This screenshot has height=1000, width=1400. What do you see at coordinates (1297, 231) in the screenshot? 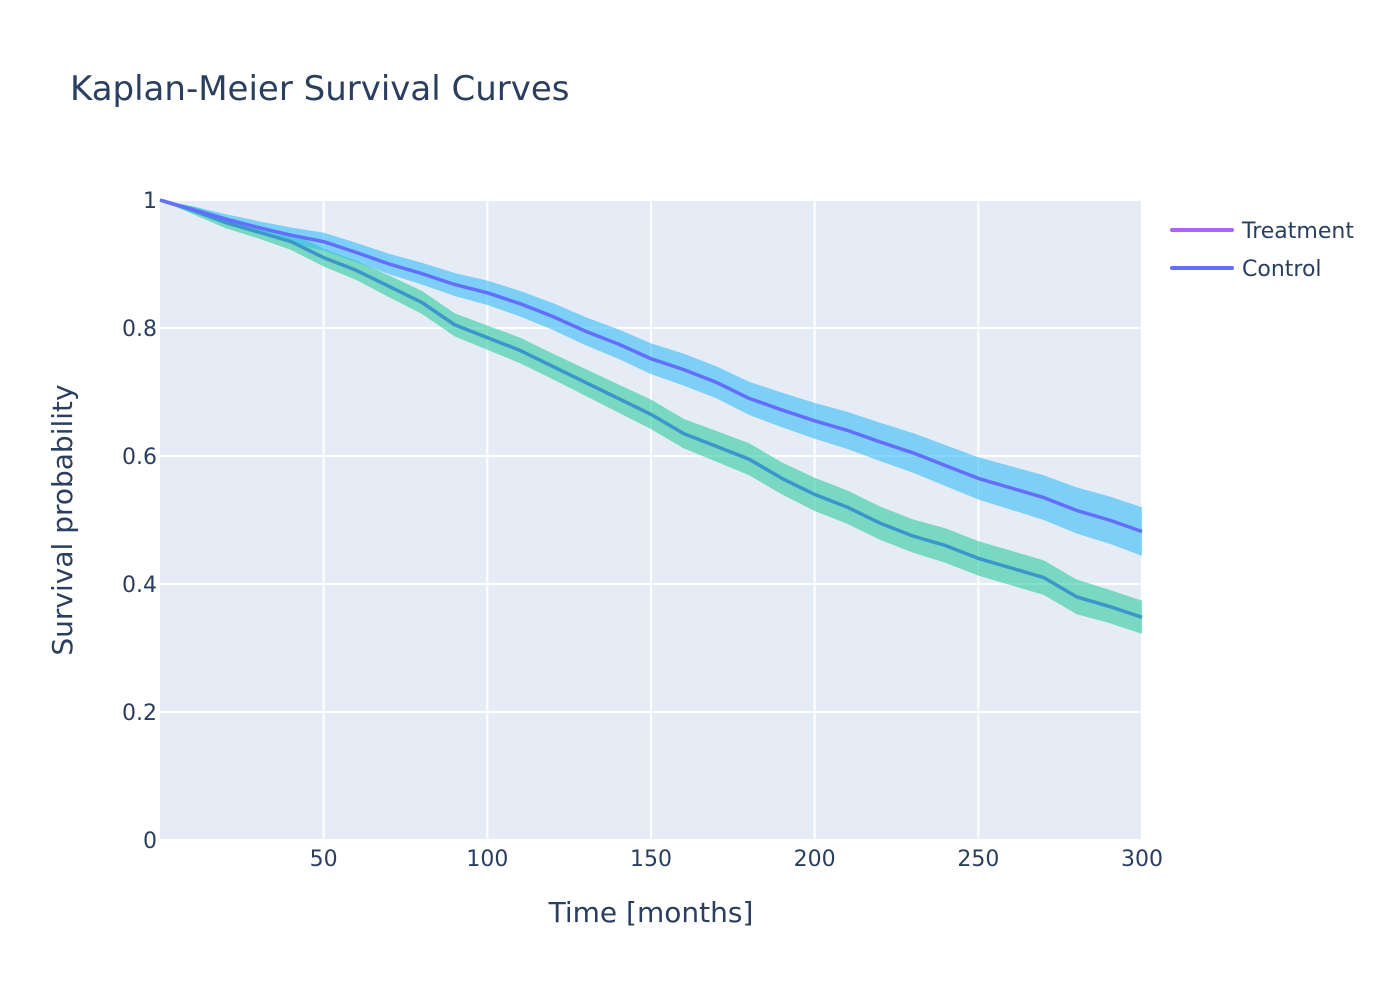
I see `legend-label-treatment: Treatment` at bounding box center [1297, 231].